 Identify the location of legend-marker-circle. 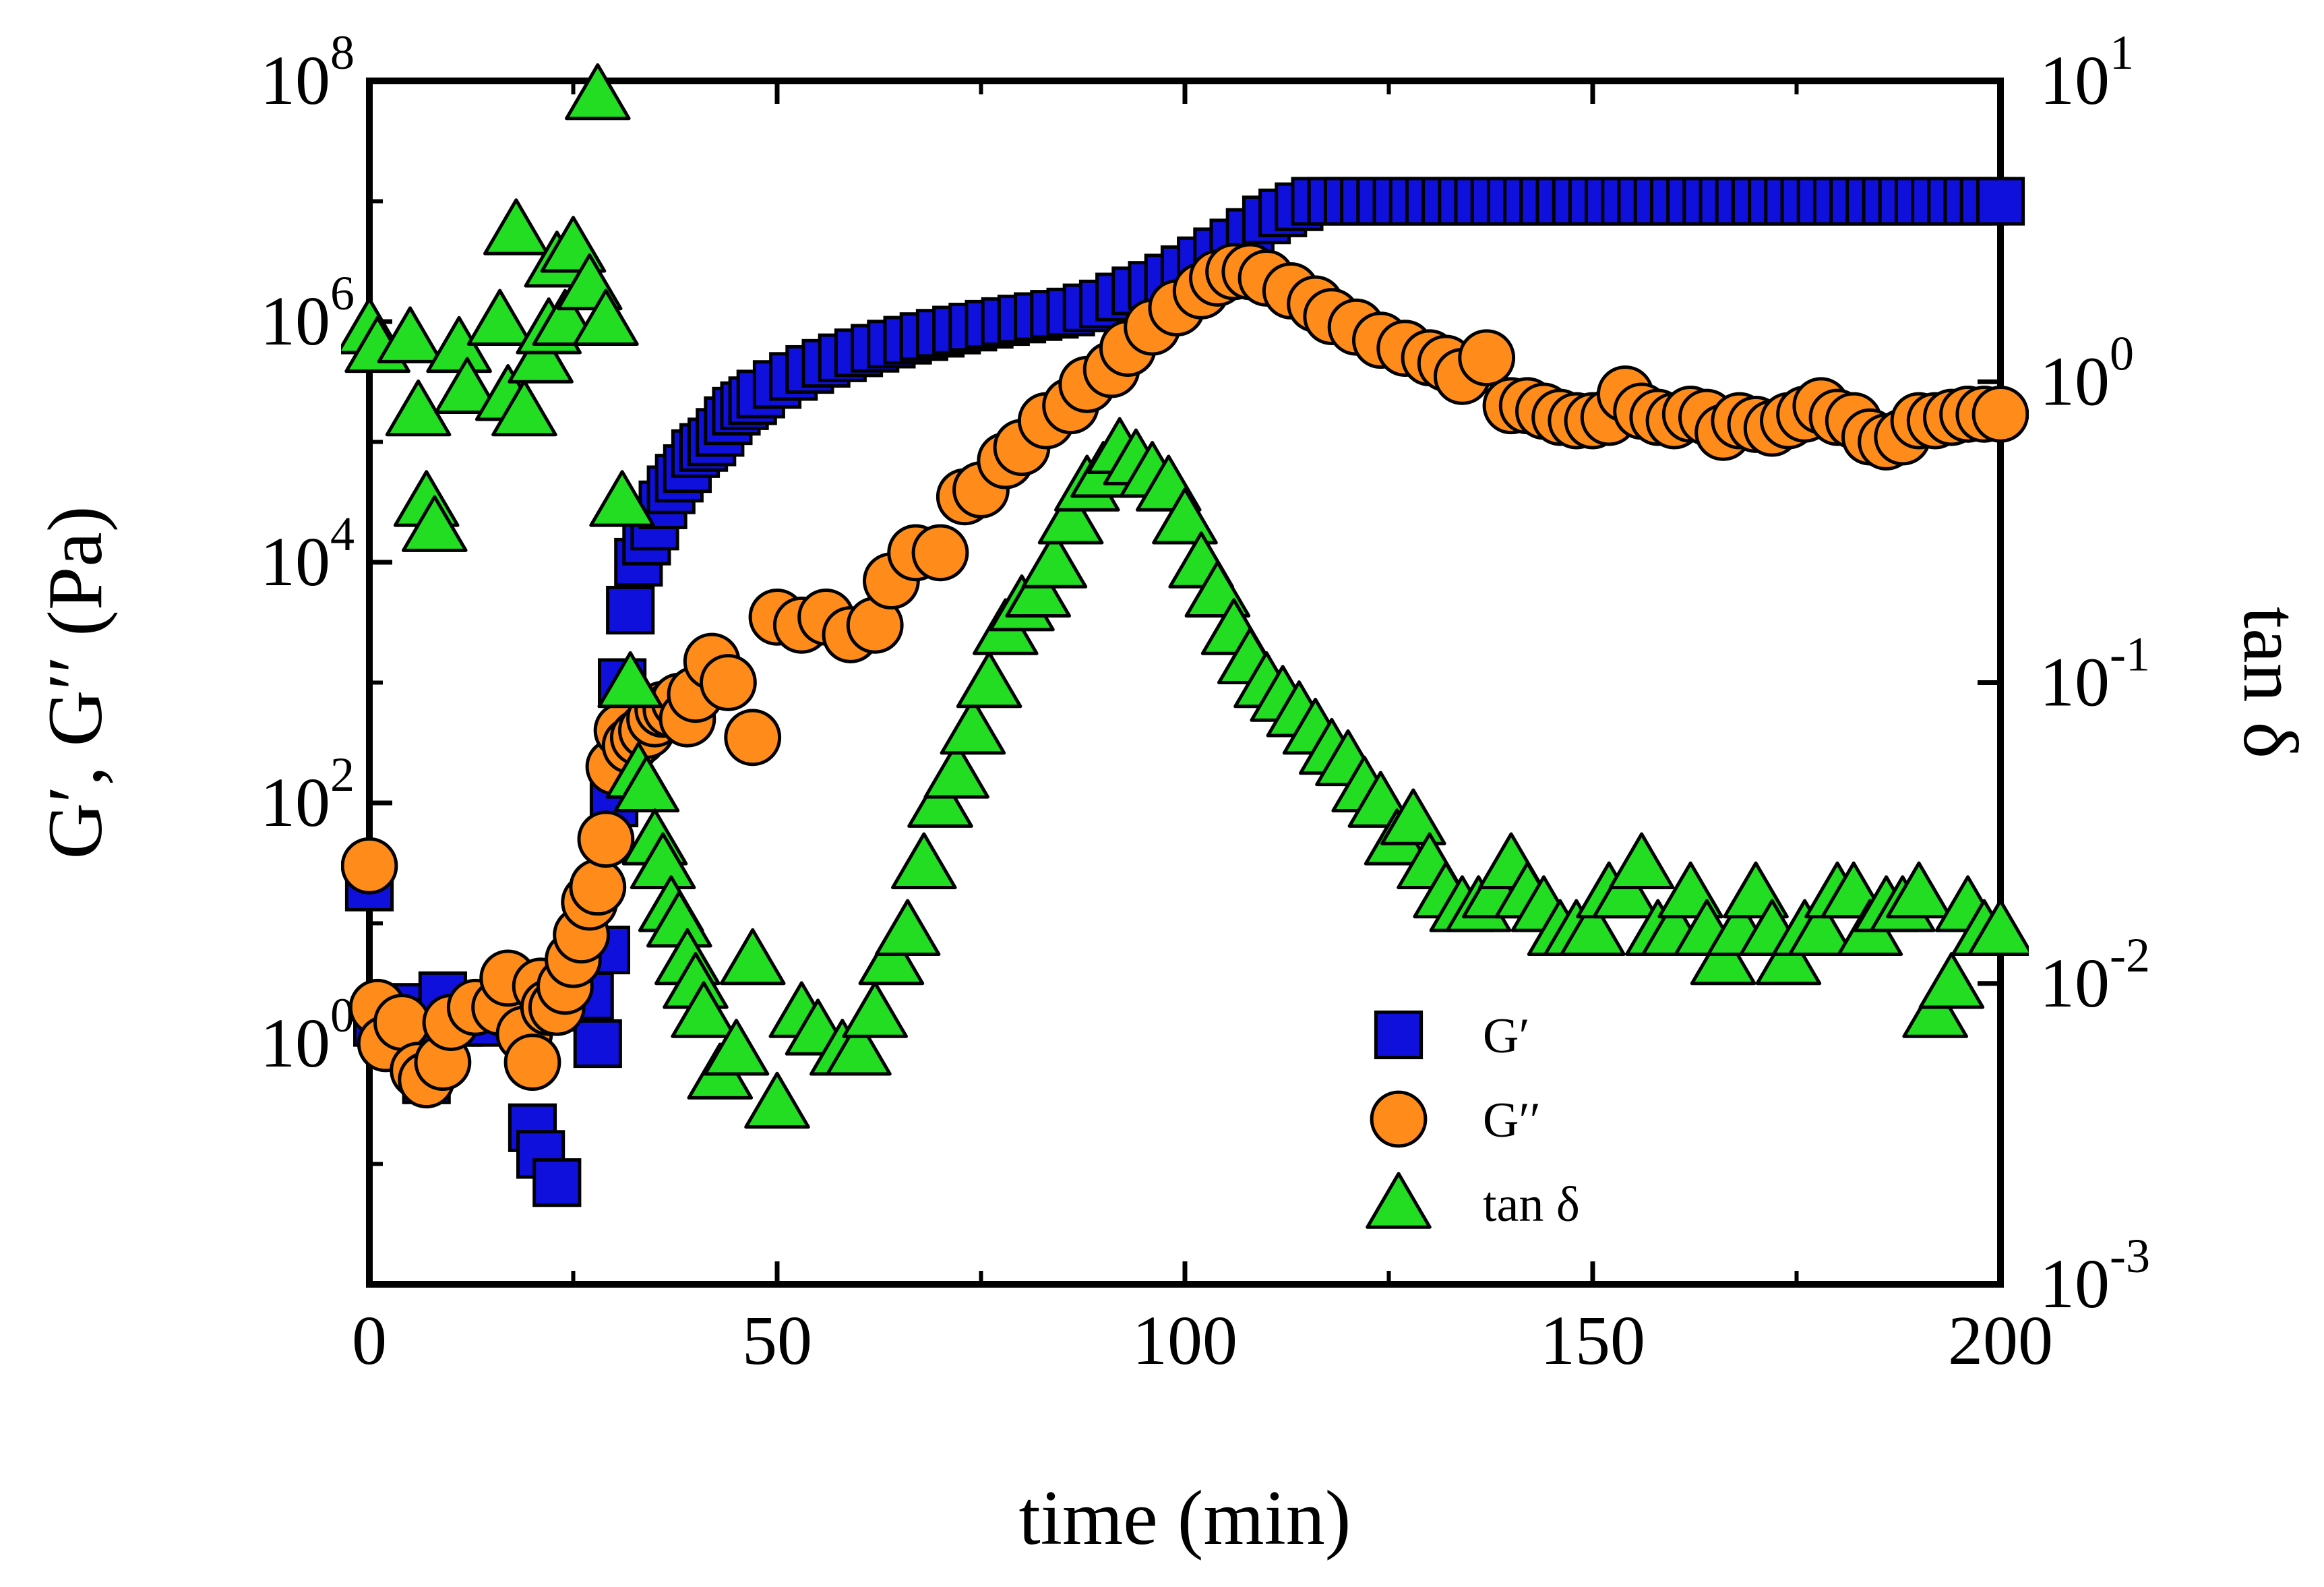
(1399, 1119).